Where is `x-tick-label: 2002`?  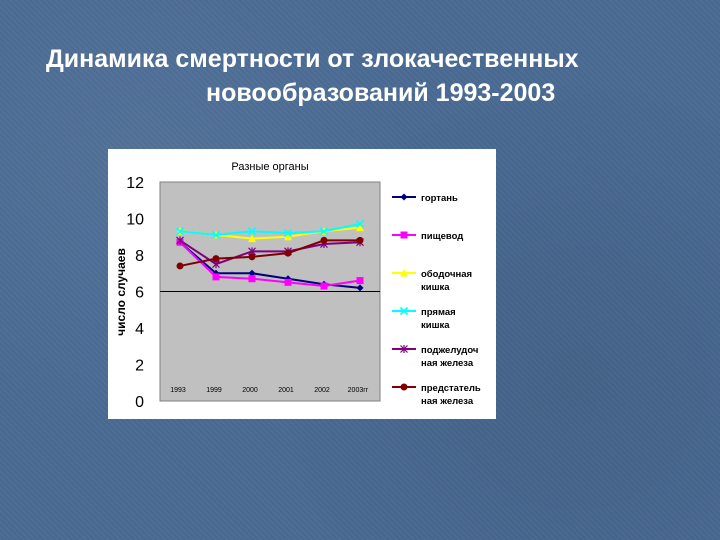
x-tick-label: 2002 is located at coordinates (322, 390).